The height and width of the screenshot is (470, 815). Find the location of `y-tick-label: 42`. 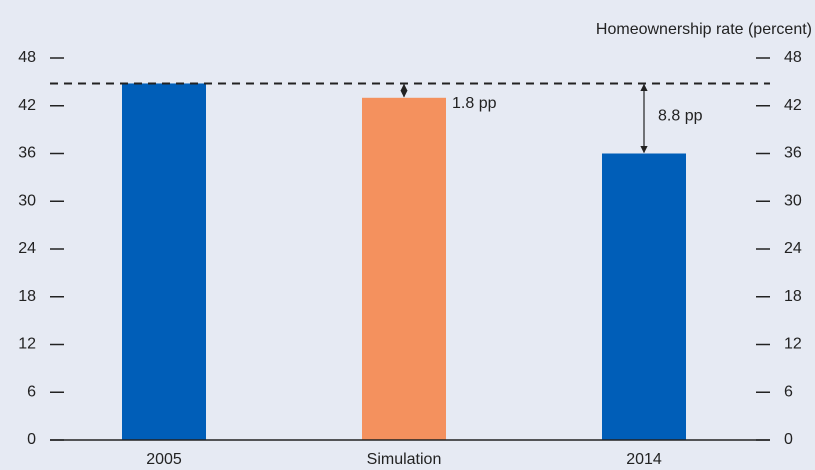

y-tick-label: 42 is located at coordinates (27, 105).